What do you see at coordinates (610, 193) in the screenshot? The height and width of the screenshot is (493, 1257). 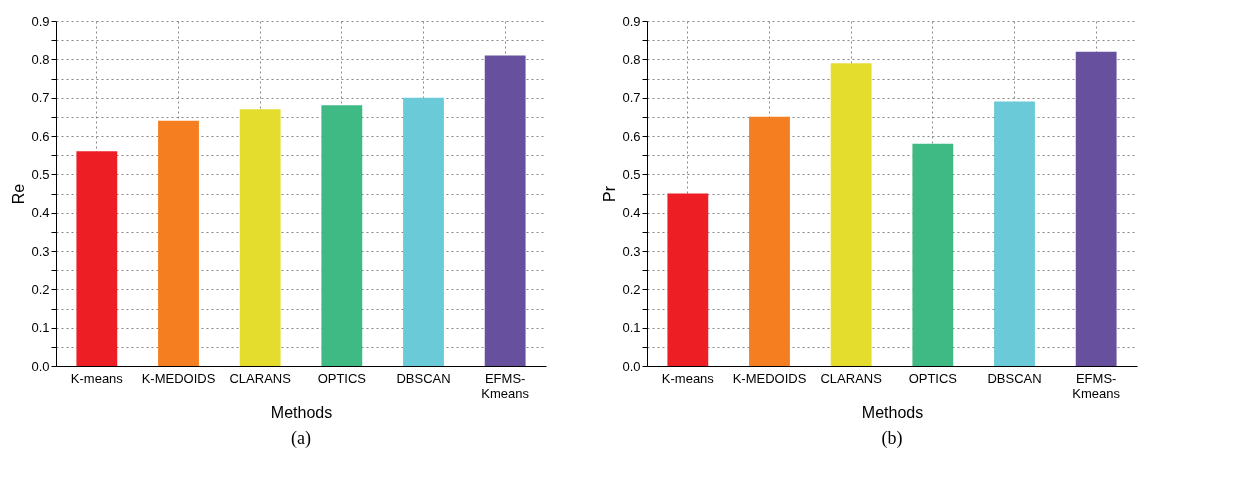 I see `y-axis-title: Pr` at bounding box center [610, 193].